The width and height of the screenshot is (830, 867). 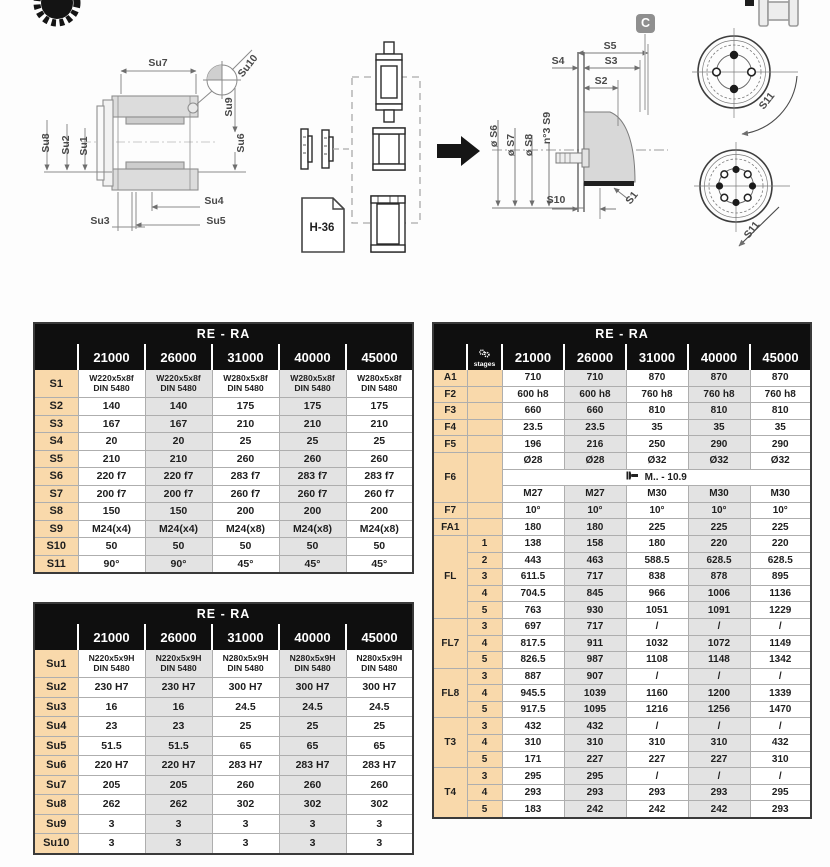 What do you see at coordinates (245, 804) in the screenshot?
I see `table-cell: 302` at bounding box center [245, 804].